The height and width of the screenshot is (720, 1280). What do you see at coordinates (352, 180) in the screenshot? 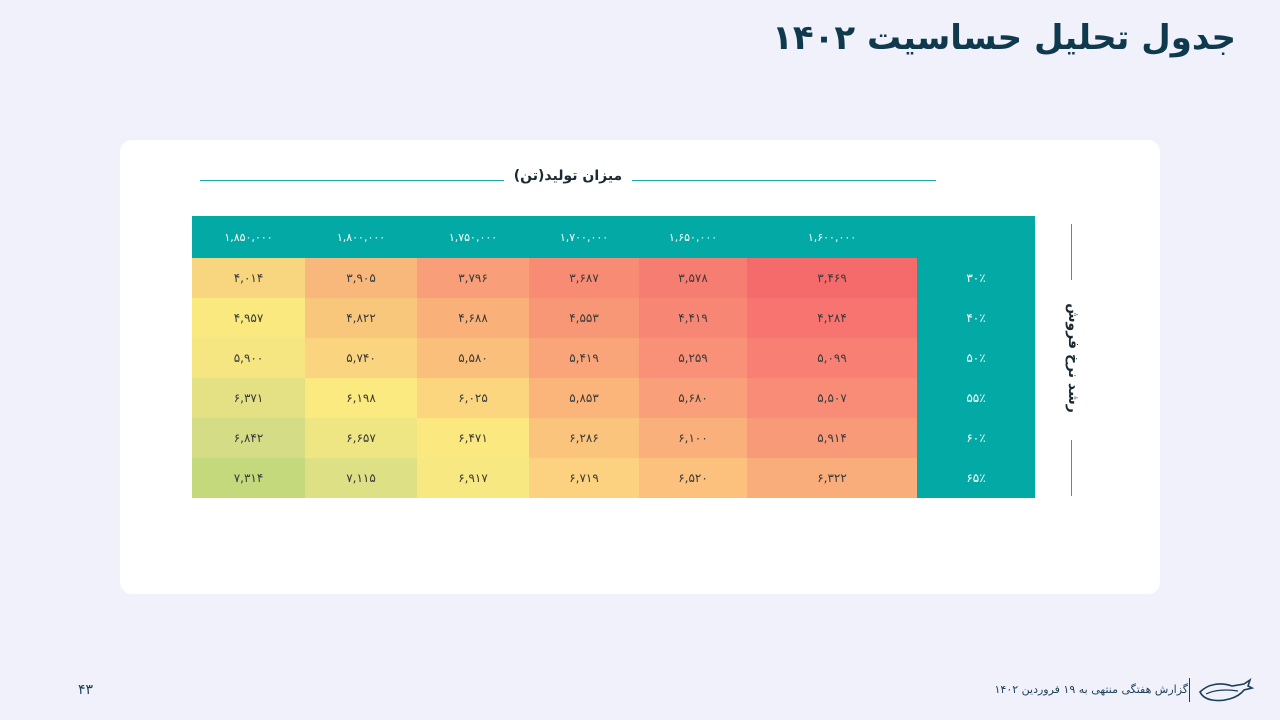
I see `column-group-line-left` at bounding box center [352, 180].